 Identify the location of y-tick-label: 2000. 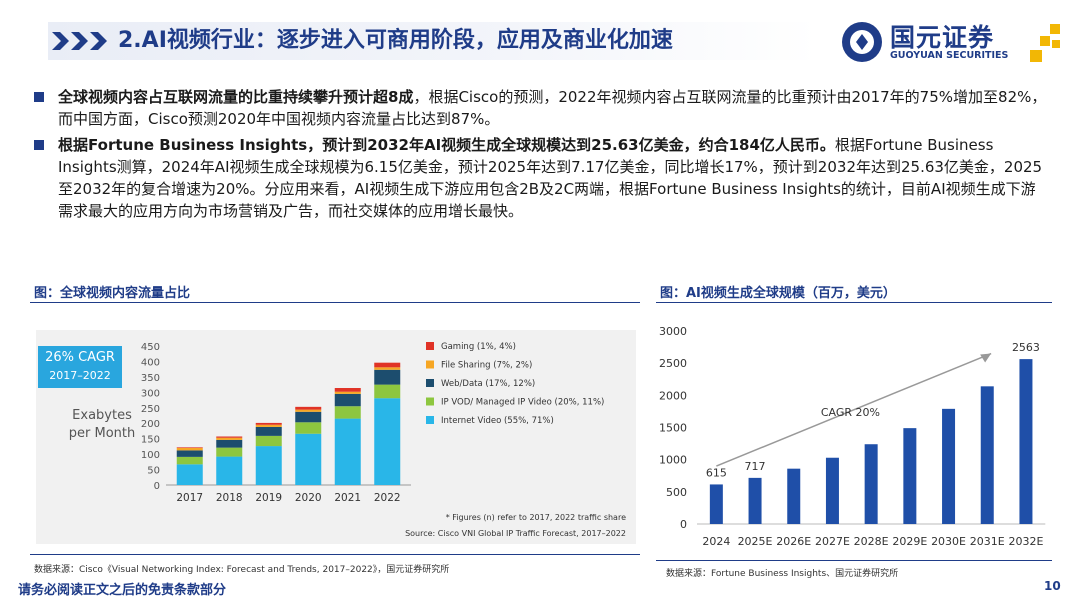
(673, 395).